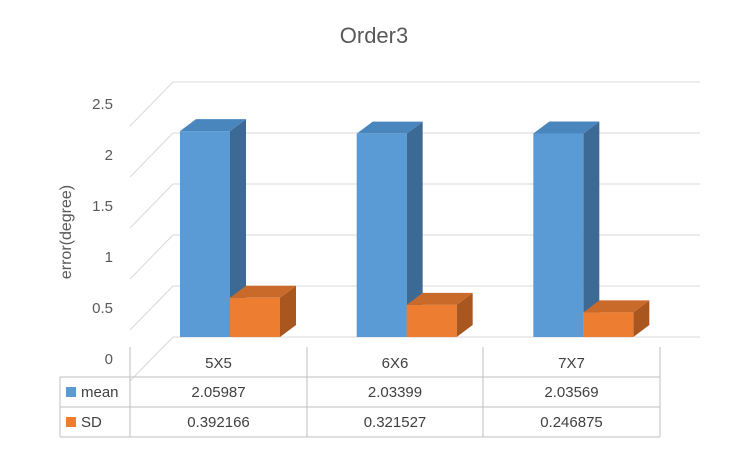 This screenshot has height=450, width=750. What do you see at coordinates (109, 257) in the screenshot?
I see `y-tick-label: 1` at bounding box center [109, 257].